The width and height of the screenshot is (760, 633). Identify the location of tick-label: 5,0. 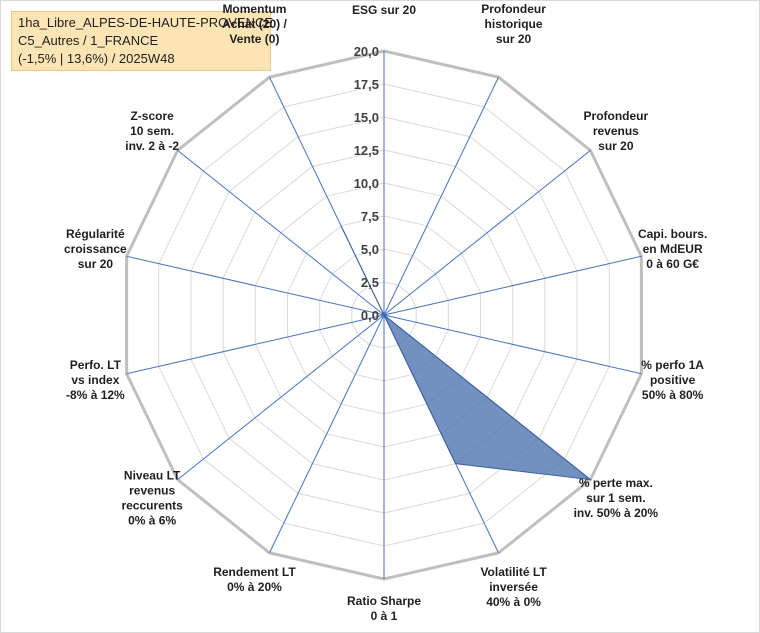
(370, 249).